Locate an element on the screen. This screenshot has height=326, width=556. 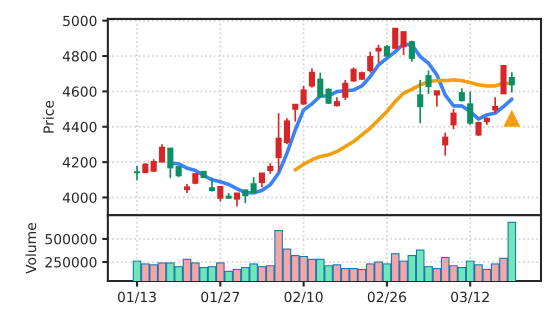
y-tick-label: 4200 is located at coordinates (79, 162).